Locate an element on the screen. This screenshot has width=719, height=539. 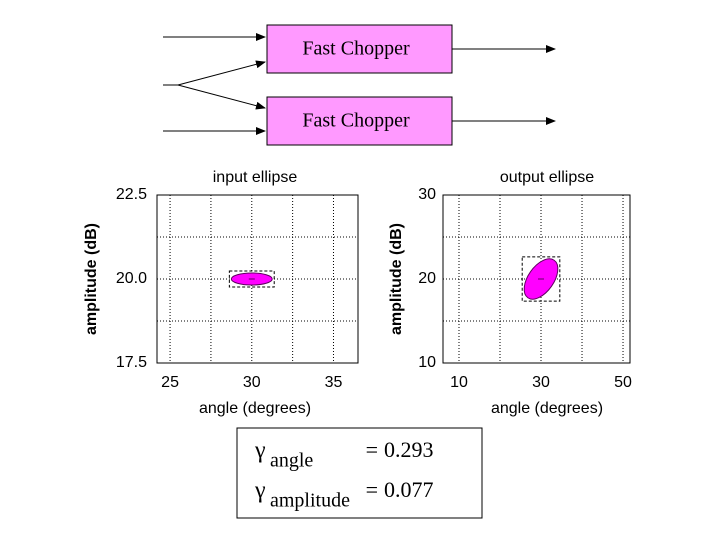
x-tick-label: 35 is located at coordinates (334, 382).